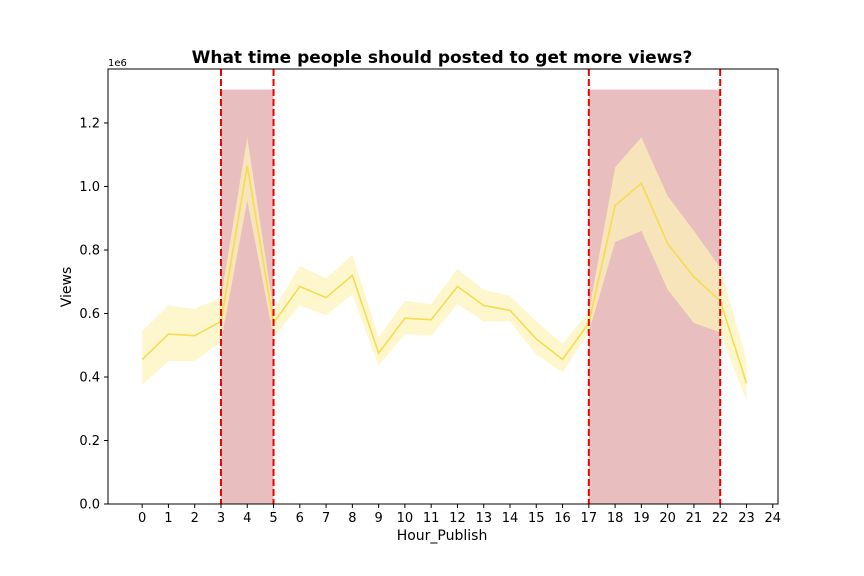 Image resolution: width=864 pixels, height=576 pixels. What do you see at coordinates (273, 518) in the screenshot?
I see `x-tick-label-5: 5` at bounding box center [273, 518].